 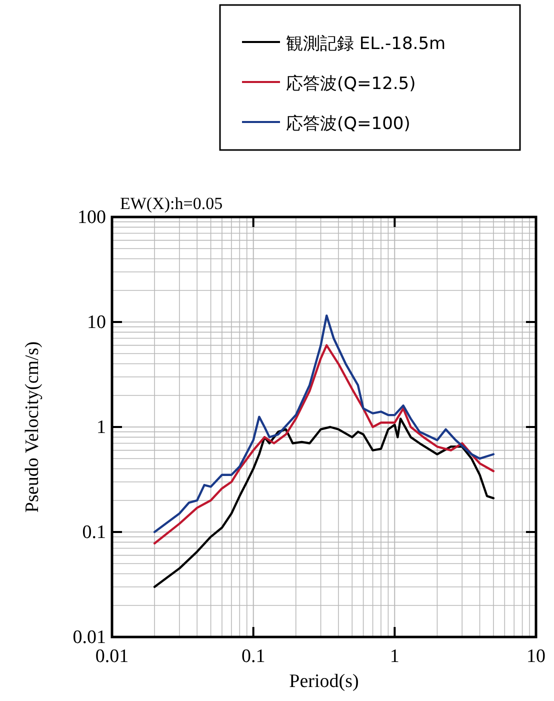 What do you see at coordinates (366, 44) in the screenshot?
I see `legend-label: 観測記録 EL.-18.5m` at bounding box center [366, 44].